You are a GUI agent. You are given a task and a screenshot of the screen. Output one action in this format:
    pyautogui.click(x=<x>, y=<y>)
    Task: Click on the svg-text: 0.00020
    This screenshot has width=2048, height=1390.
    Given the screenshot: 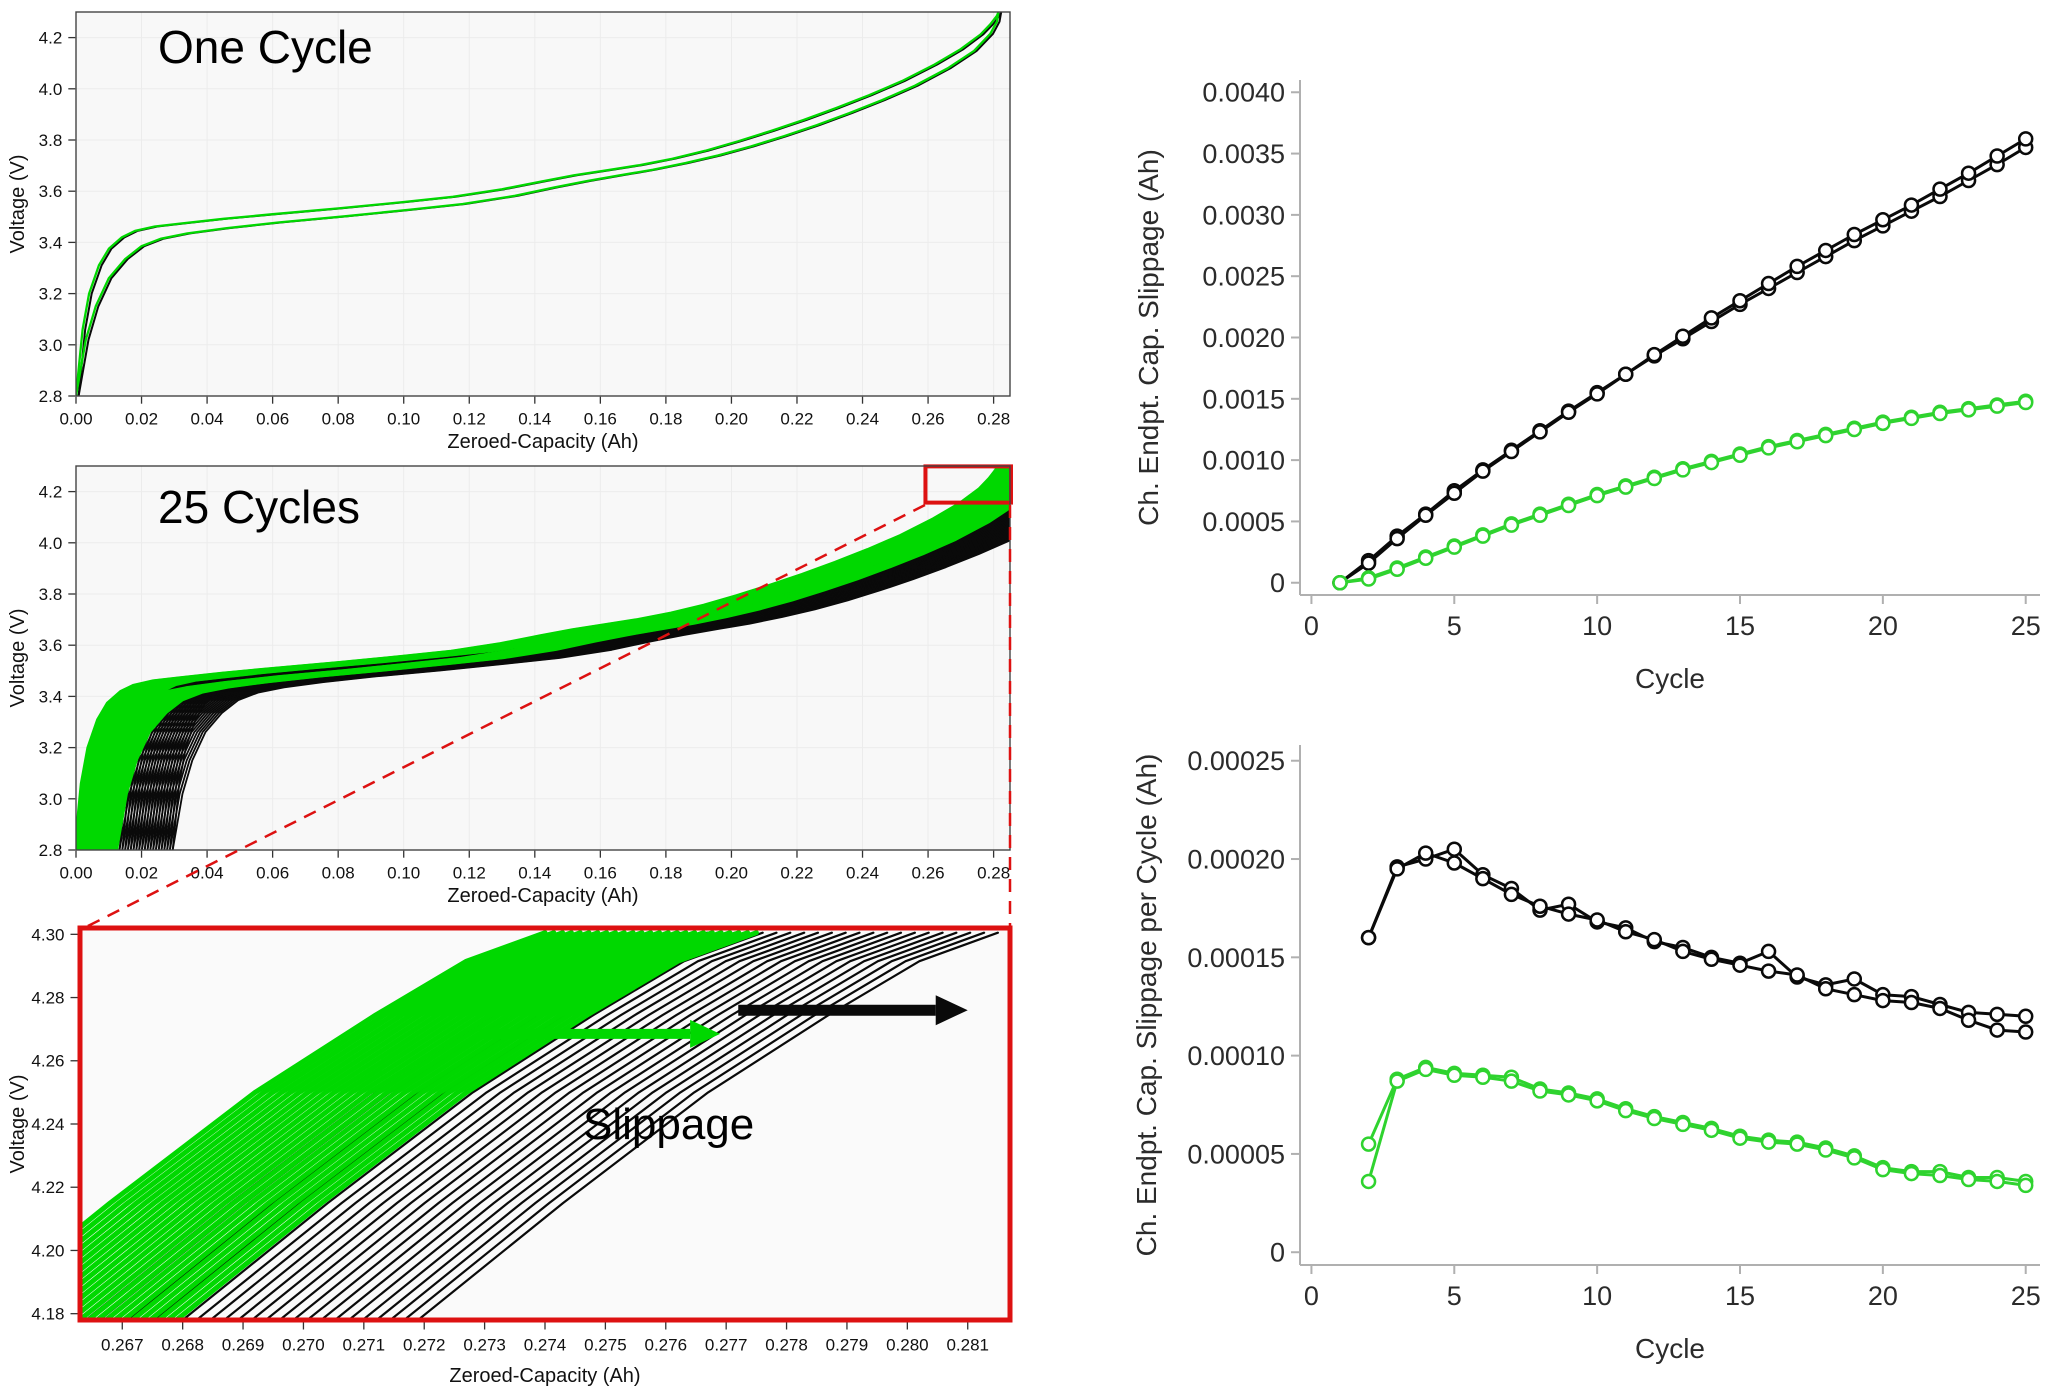 What is the action you would take?
    pyautogui.click(x=1236, y=859)
    